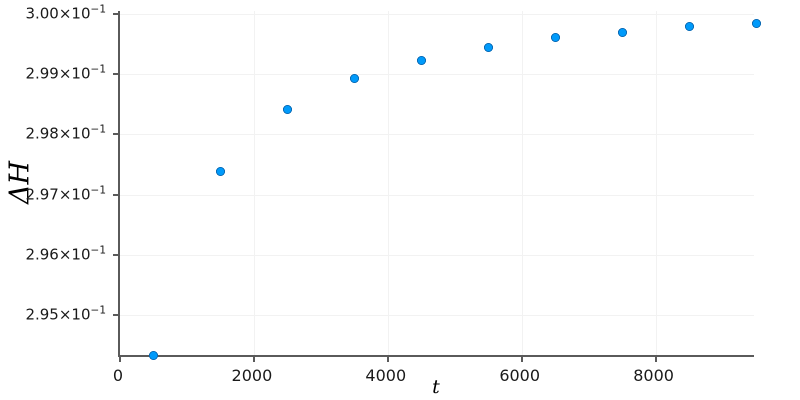 The width and height of the screenshot is (800, 400). I want to click on y-tick-label: 2.97×10−1, so click(53, 194).